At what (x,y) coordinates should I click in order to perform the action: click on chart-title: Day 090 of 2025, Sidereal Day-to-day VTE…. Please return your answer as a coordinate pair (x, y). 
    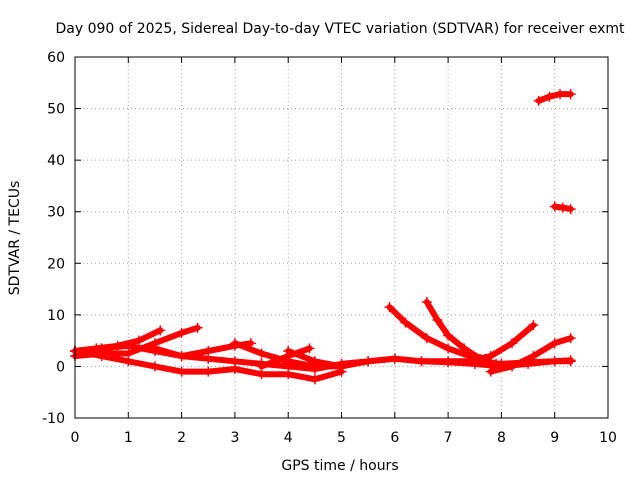
    Looking at the image, I should click on (341, 29).